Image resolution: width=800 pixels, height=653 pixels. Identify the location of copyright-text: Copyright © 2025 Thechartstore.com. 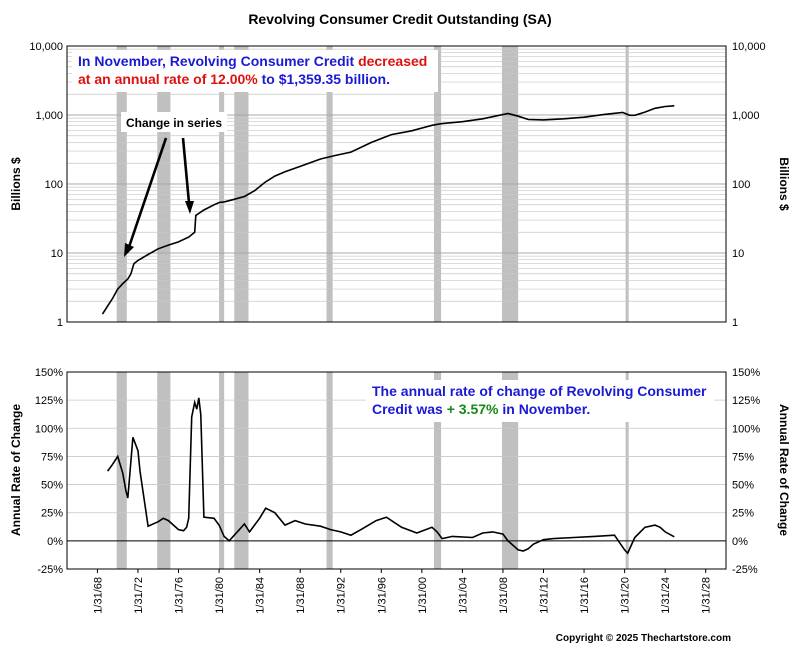
(643, 638).